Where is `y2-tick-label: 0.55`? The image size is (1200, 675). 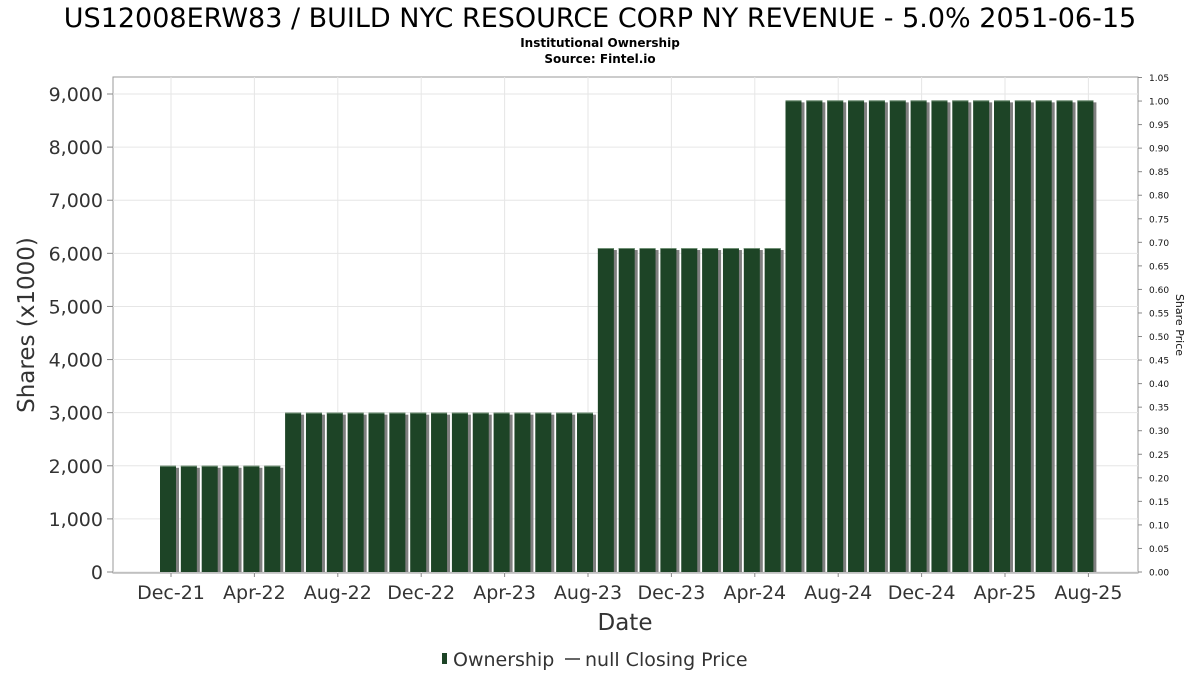
y2-tick-label: 0.55 is located at coordinates (1159, 314).